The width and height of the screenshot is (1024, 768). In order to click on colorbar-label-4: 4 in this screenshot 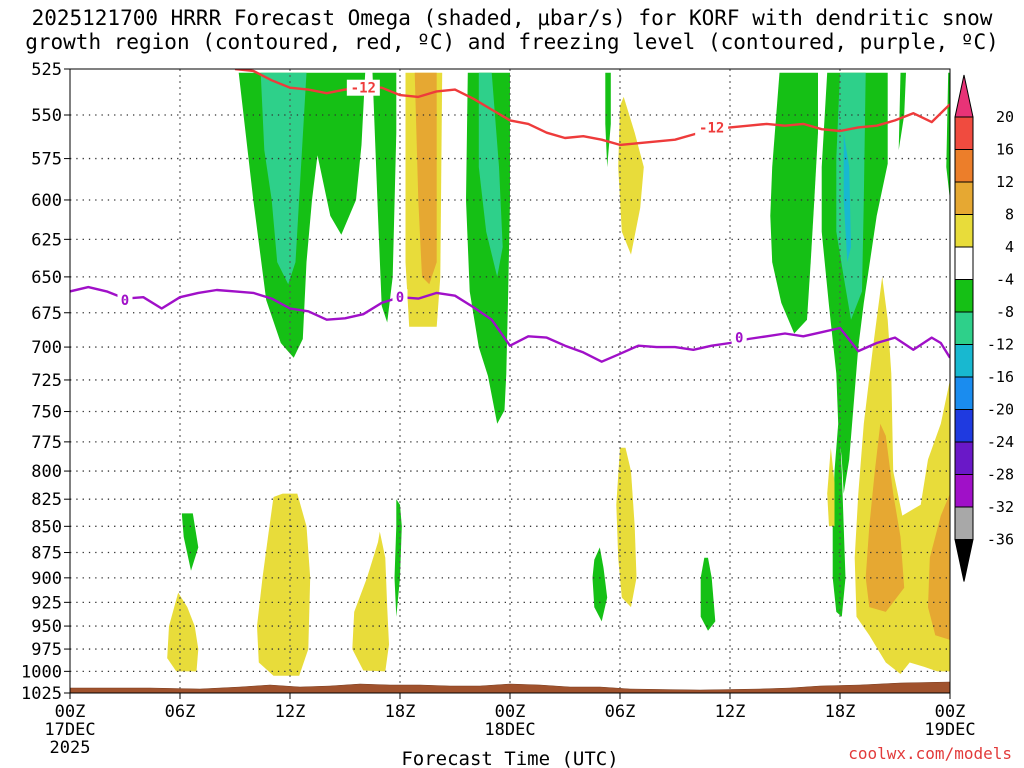, I will do `click(1009, 247)`.